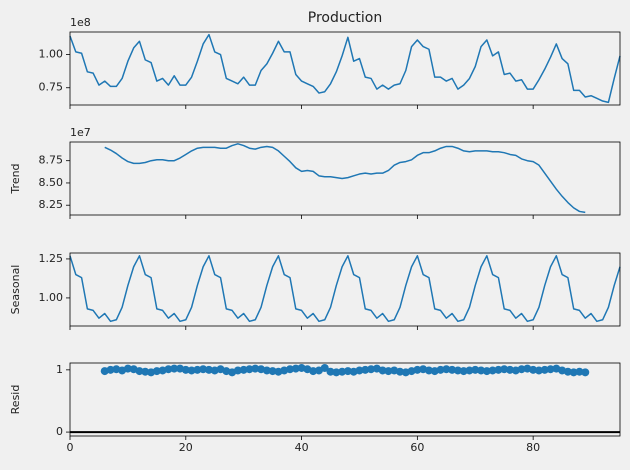 This screenshot has height=470, width=630. I want to click on y-tick-label: 1, so click(59, 369).